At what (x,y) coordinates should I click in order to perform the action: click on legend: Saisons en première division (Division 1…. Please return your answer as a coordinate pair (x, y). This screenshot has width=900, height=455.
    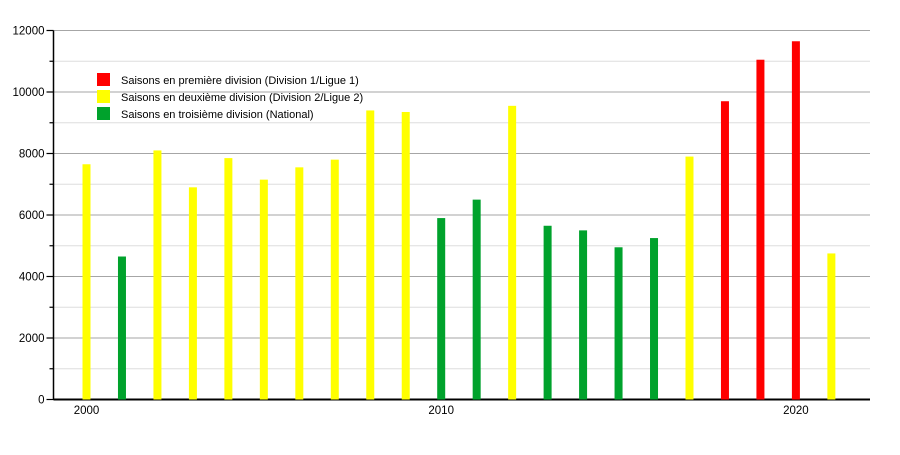
    Looking at the image, I should click on (230, 97).